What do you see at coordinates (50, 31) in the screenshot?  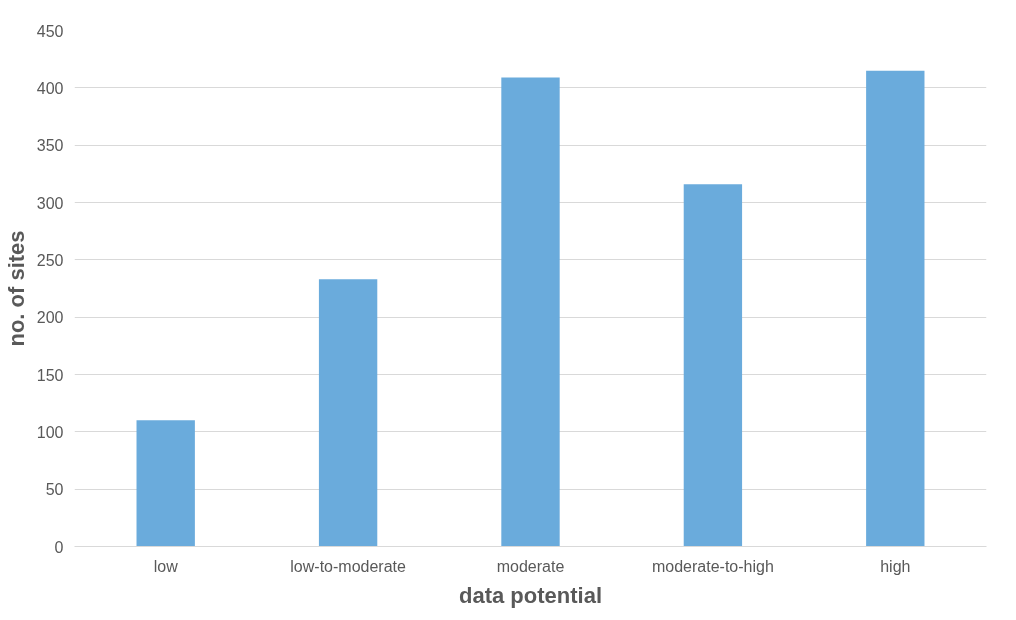 I see `y-tick-label: 450` at bounding box center [50, 31].